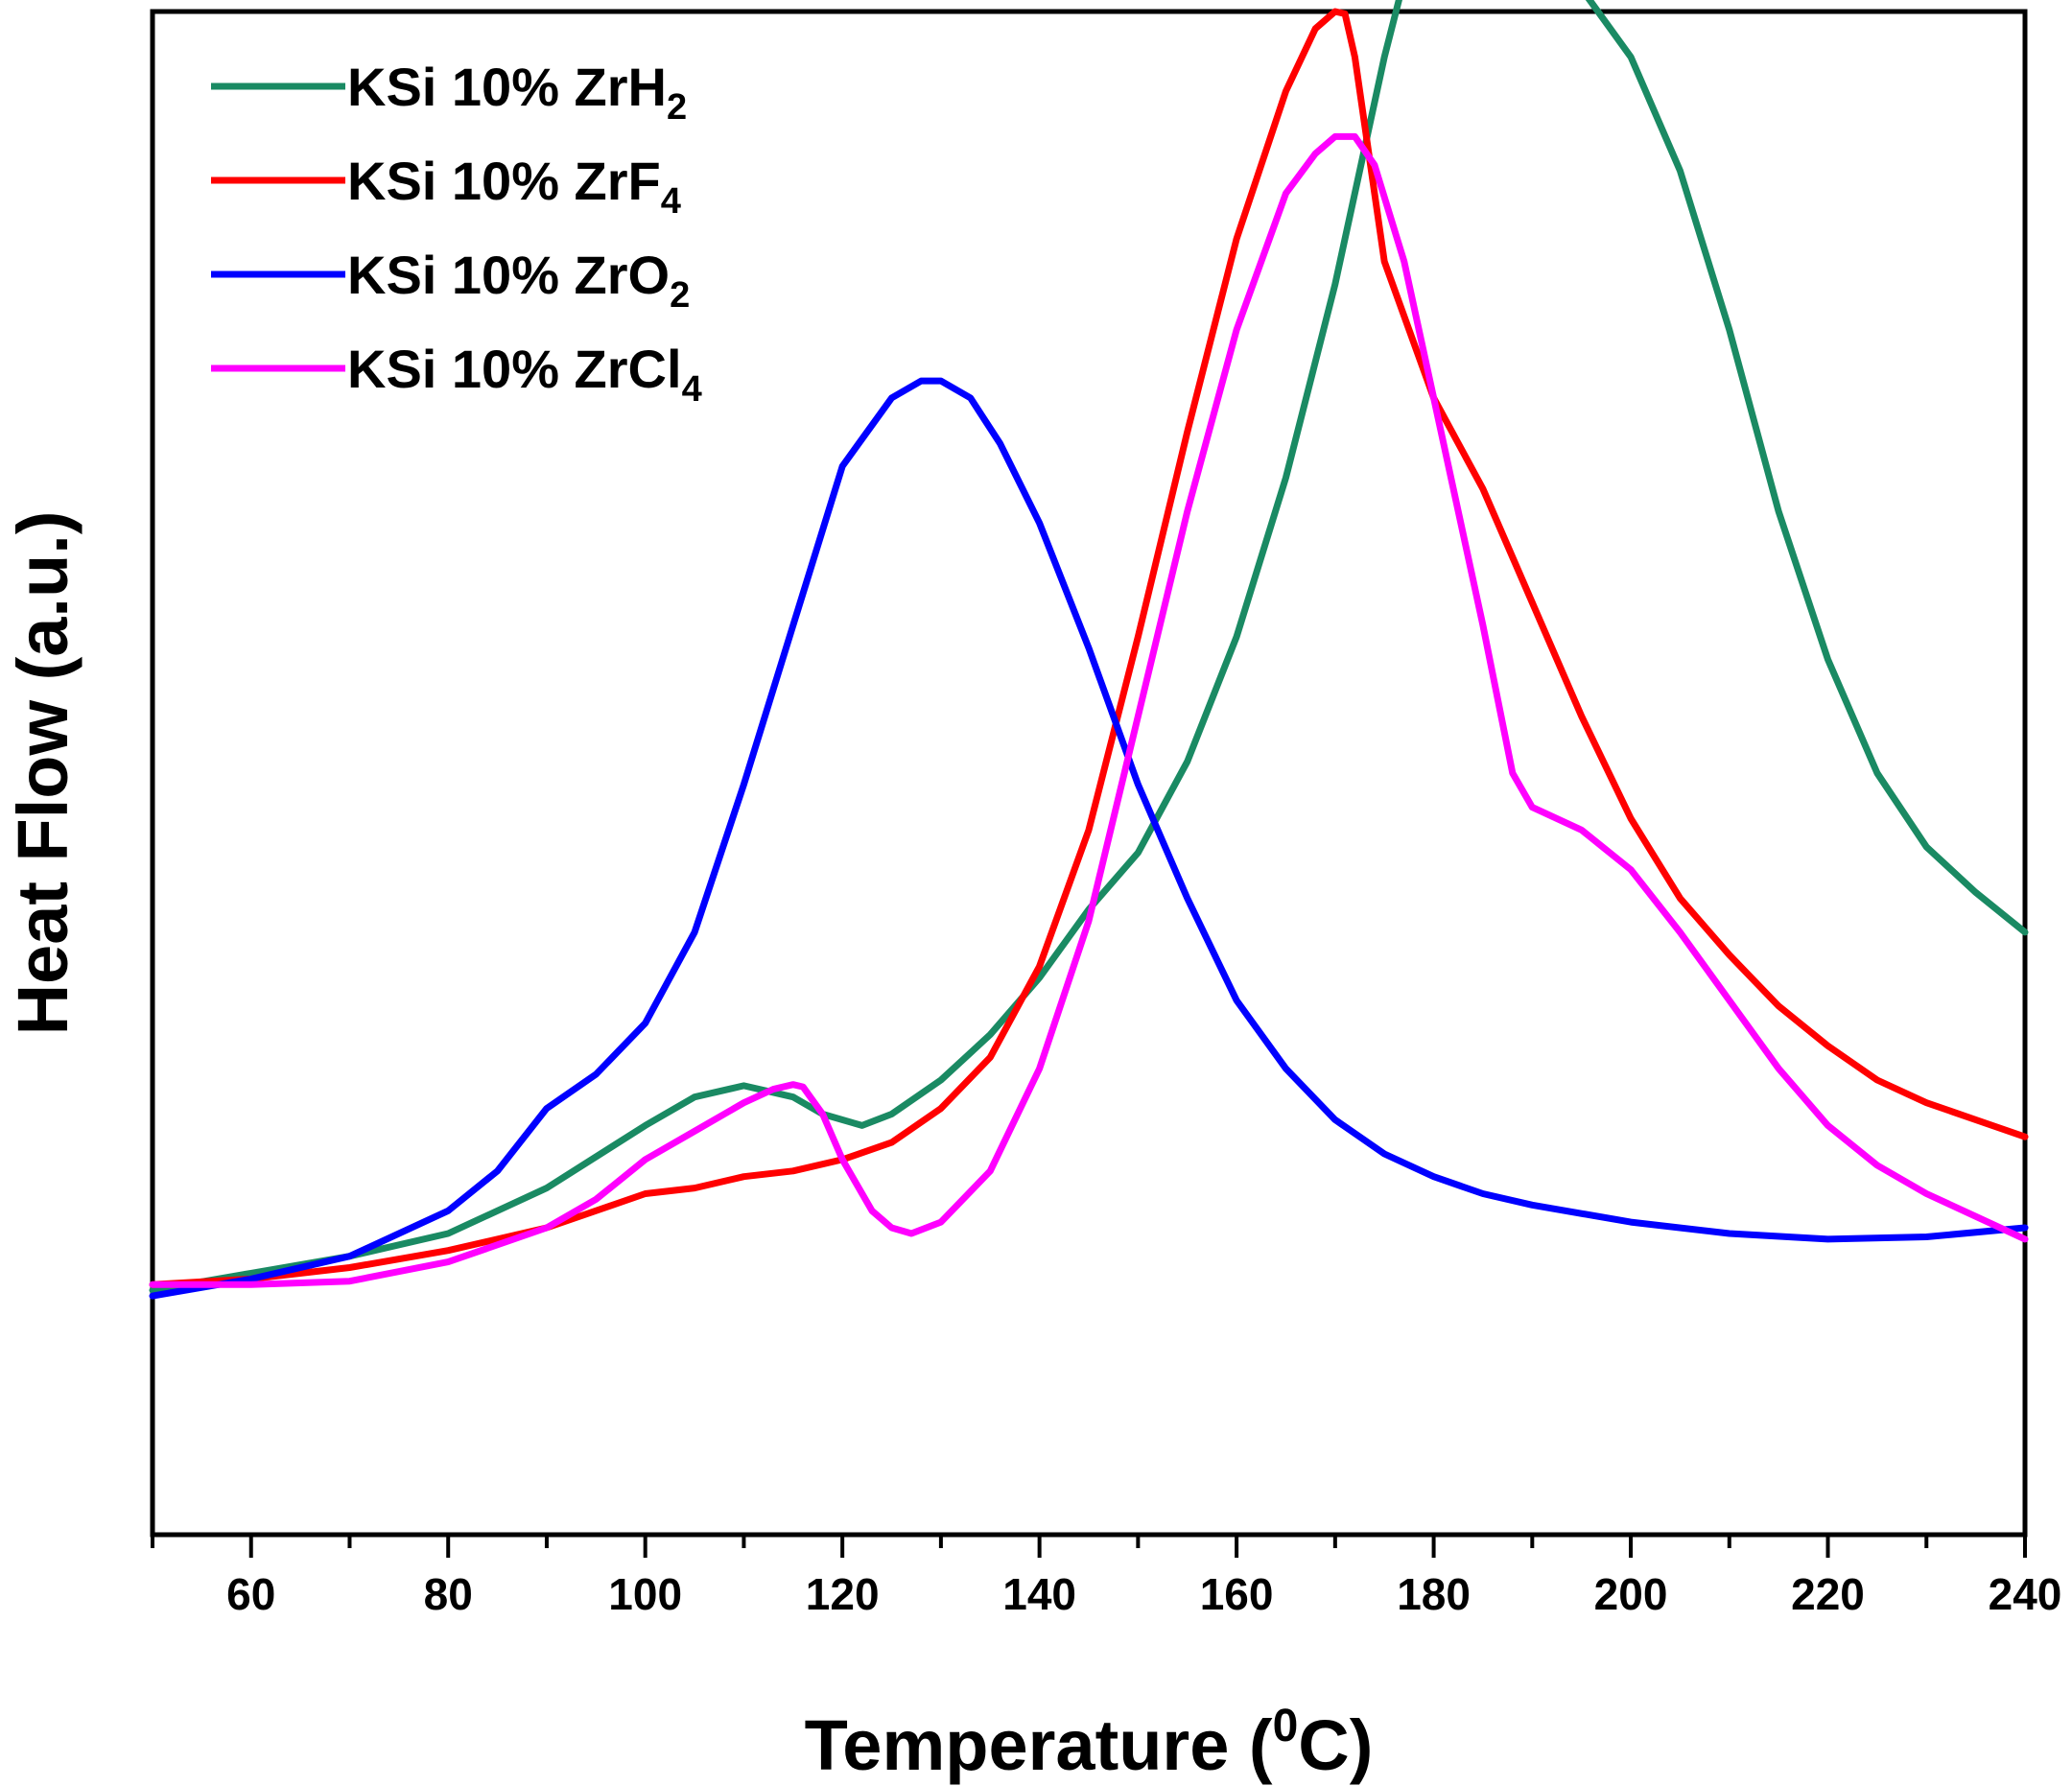 Image resolution: width=2072 pixels, height=1786 pixels. Describe the element at coordinates (448, 1594) in the screenshot. I see `x-tick-label: 80` at that location.